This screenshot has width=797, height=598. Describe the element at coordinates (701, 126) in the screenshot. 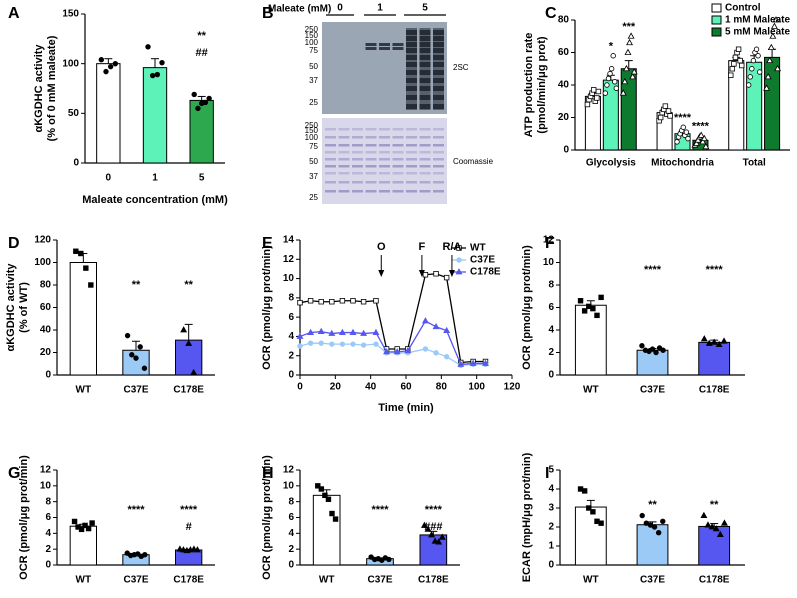

I see `significance: ****` at that location.